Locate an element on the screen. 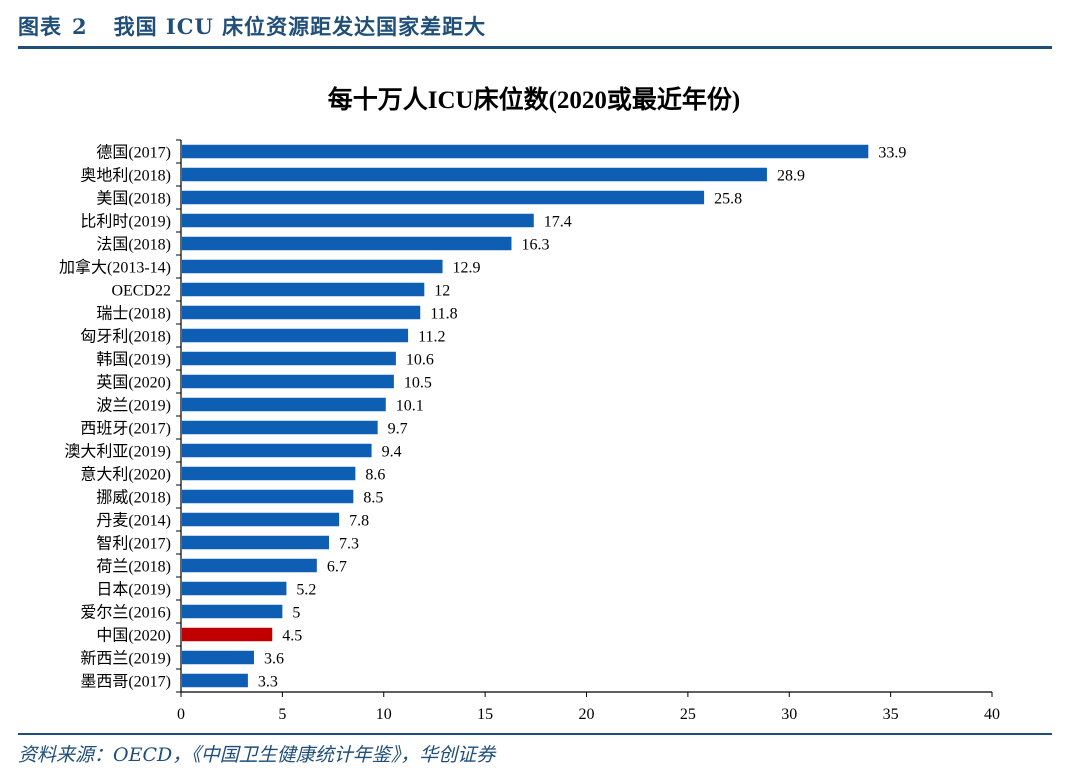 This screenshot has width=1069, height=775. figure-title: 我国 ICU 床位资源距发达国家差距大 is located at coordinates (300, 26).